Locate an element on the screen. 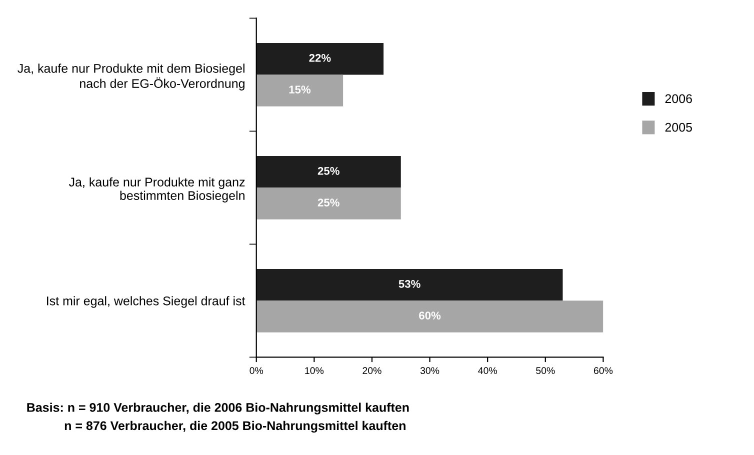  x-tick-label: 30% is located at coordinates (430, 370).